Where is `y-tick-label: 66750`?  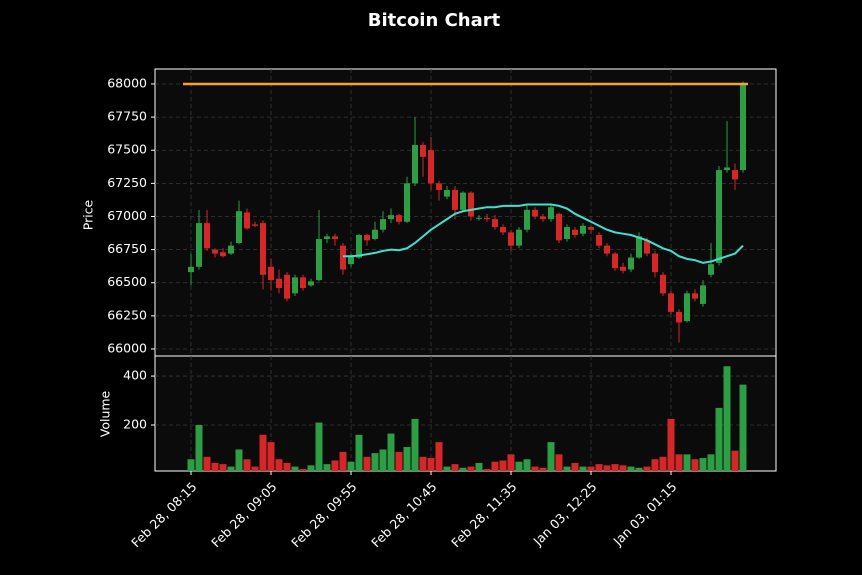 y-tick-label: 66750 is located at coordinates (127, 248).